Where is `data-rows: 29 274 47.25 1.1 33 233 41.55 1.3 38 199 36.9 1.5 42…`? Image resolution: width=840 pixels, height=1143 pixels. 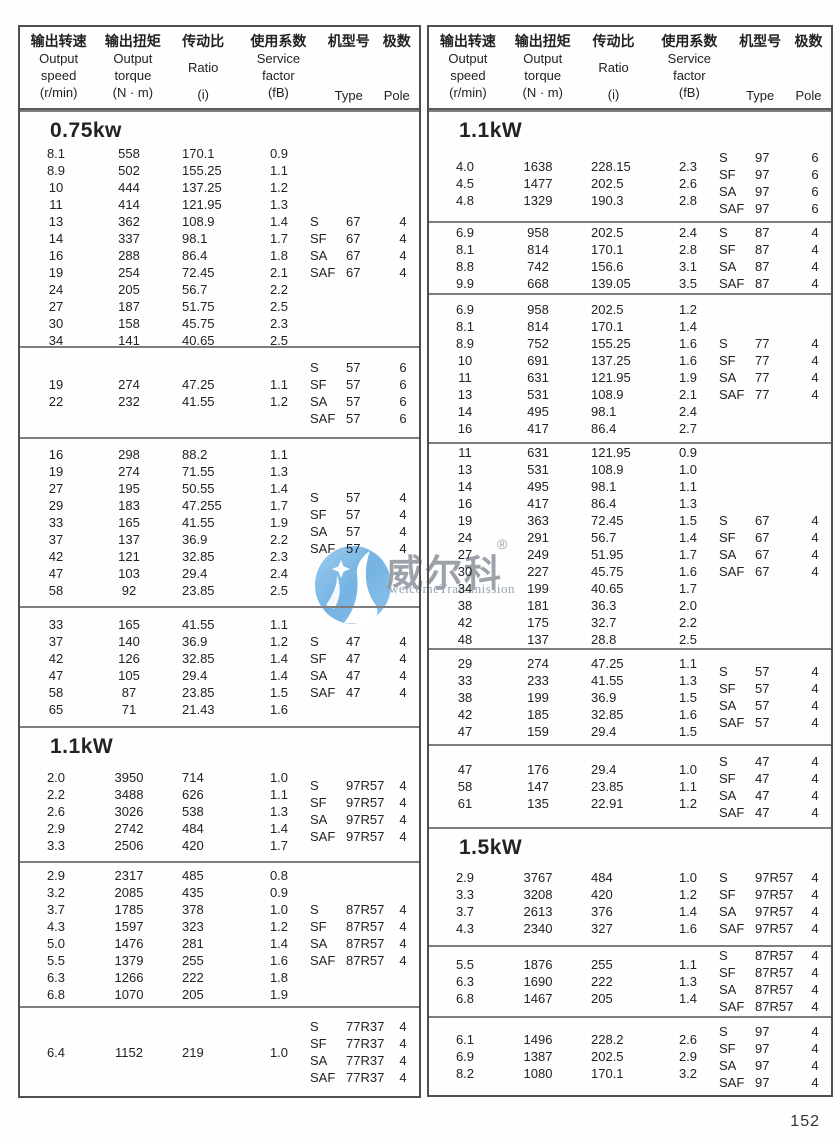
data-rows: 29 274 47.25 1.1 33 233 41.55 1.3 38 199 36.9 1.5 42… is located at coordinates (574, 697).